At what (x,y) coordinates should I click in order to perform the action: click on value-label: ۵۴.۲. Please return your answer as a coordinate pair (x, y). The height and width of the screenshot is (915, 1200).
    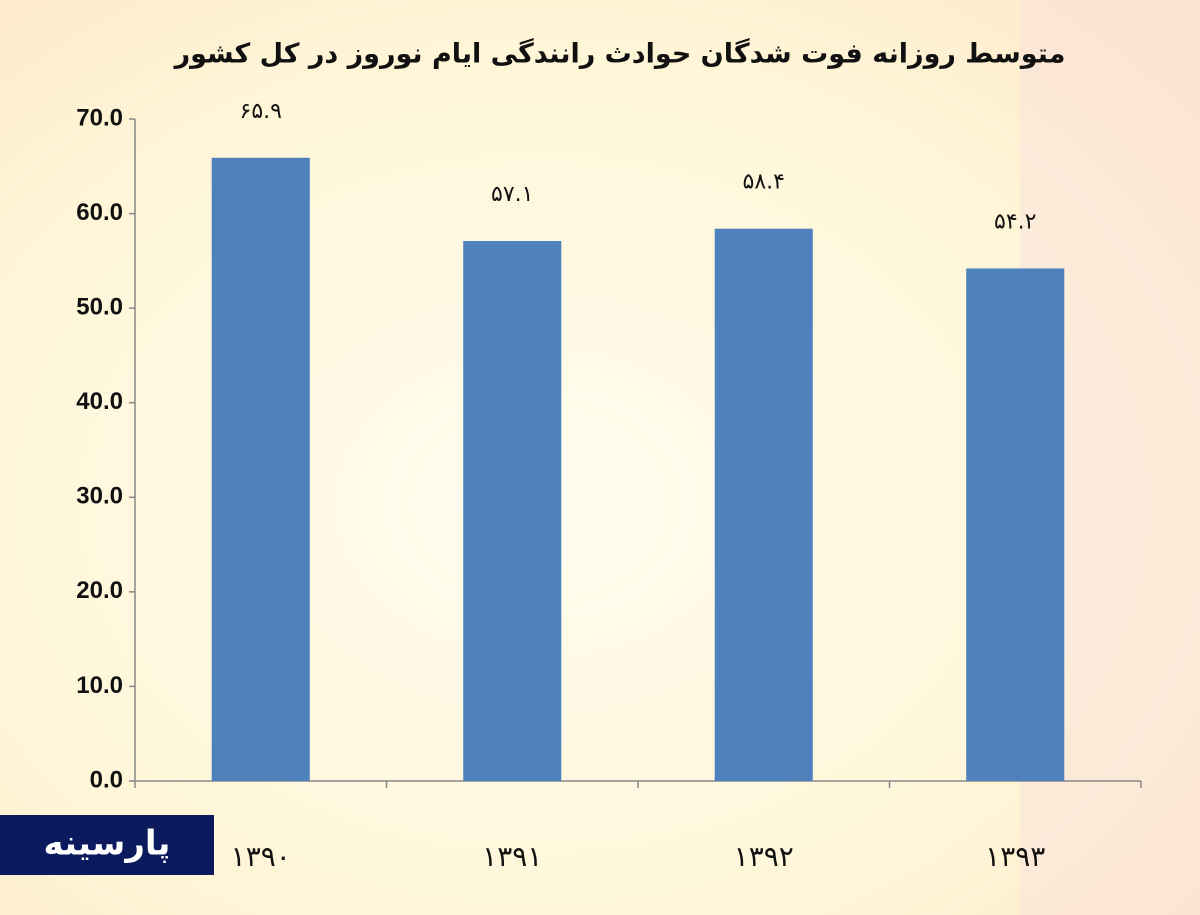
    Looking at the image, I should click on (1015, 221).